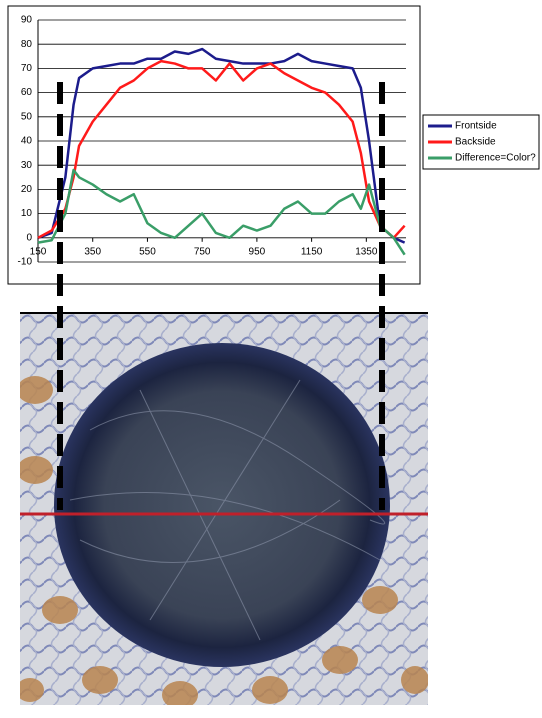  What do you see at coordinates (27, 141) in the screenshot?
I see `y-tick-label: 40` at bounding box center [27, 141].